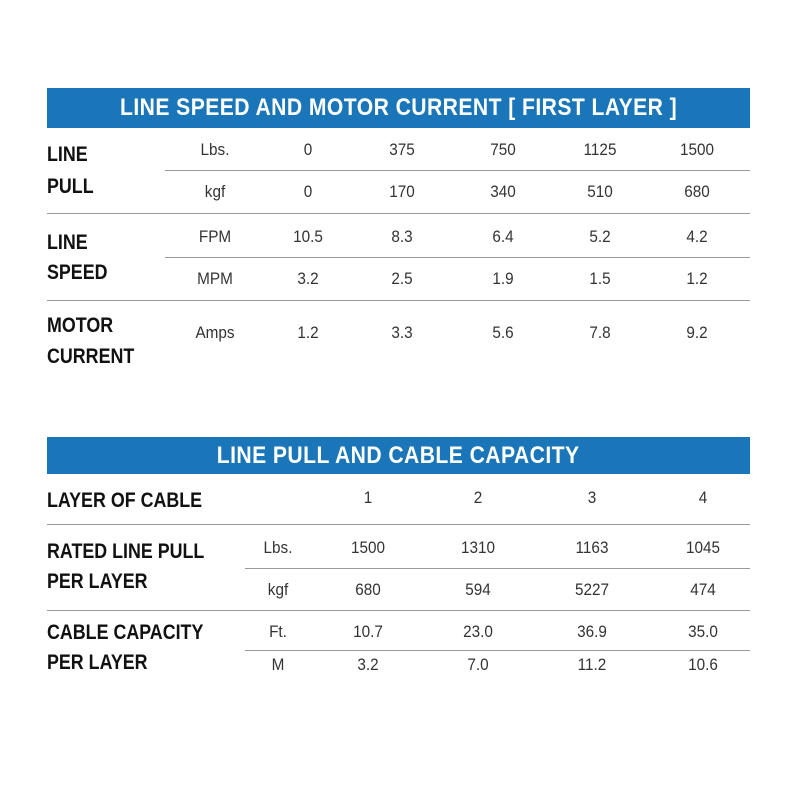 The width and height of the screenshot is (800, 800). I want to click on unit-label: FPM, so click(215, 236).